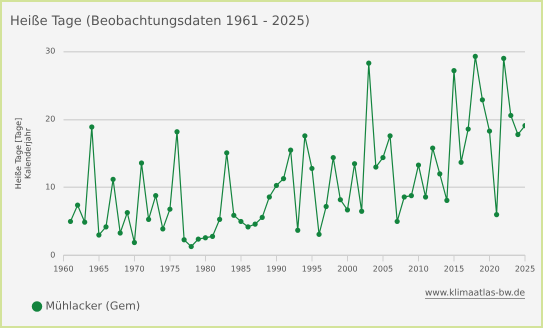 This screenshot has height=328, width=543. I want to click on y-tick-label: 20, so click(50, 119).